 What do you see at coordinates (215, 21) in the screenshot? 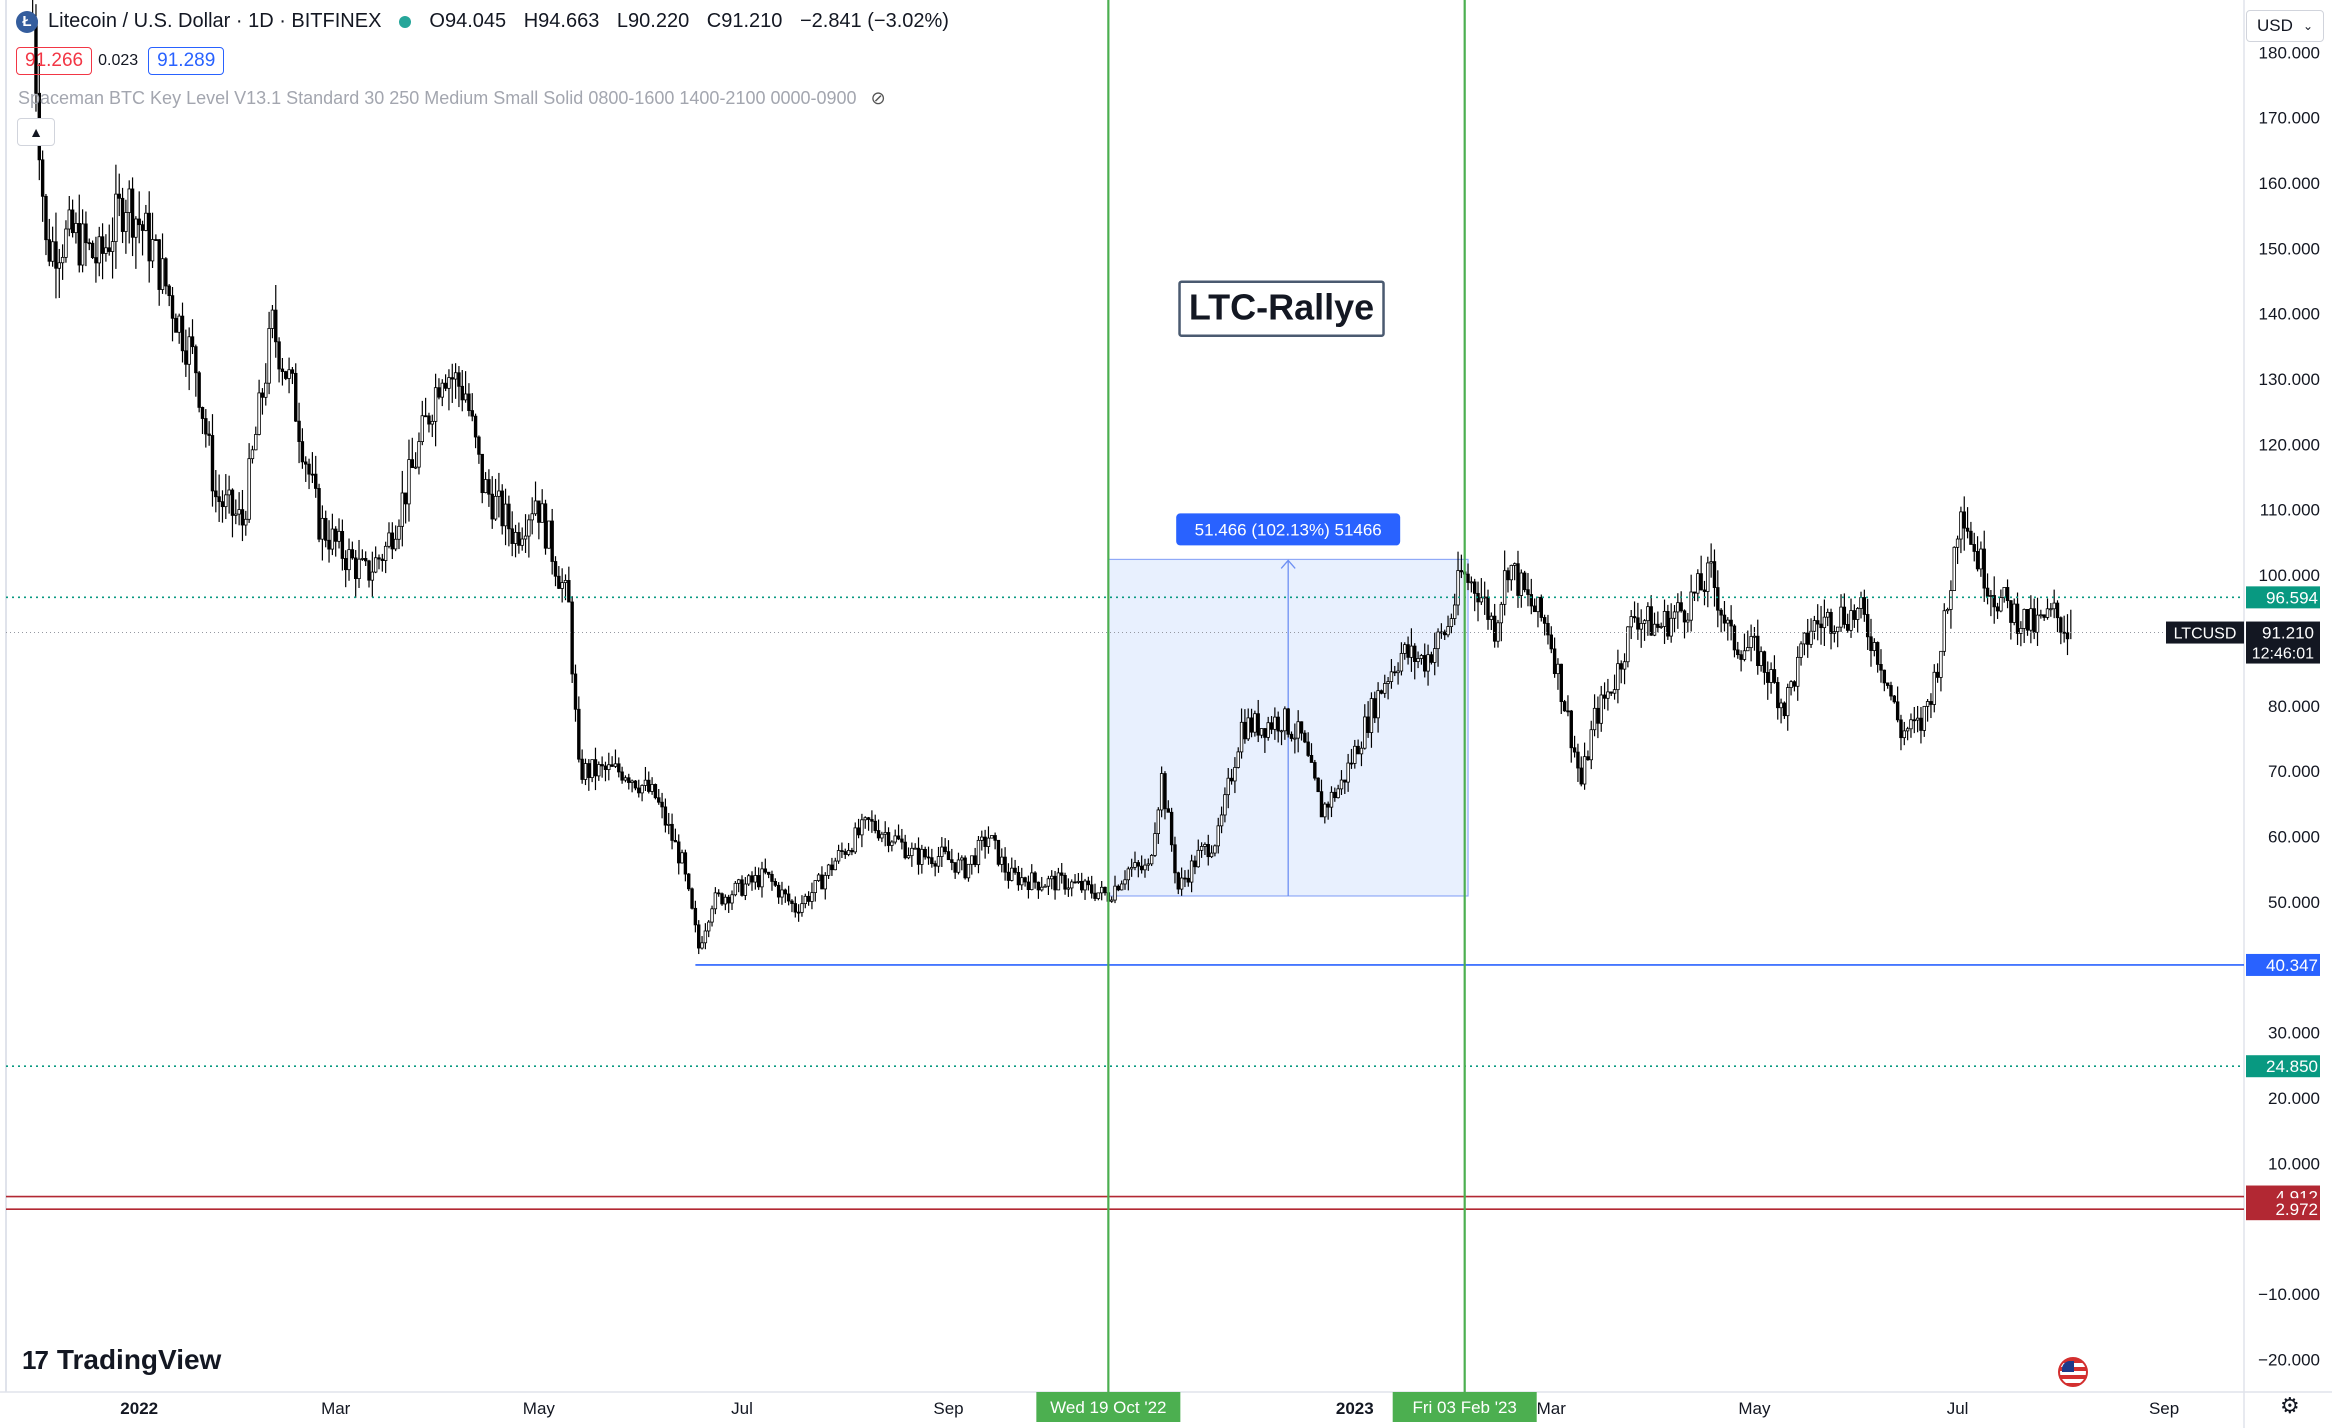
I see `symbol-title: Litecoin / U.S. Dollar · 1D · BITFINEX` at bounding box center [215, 21].